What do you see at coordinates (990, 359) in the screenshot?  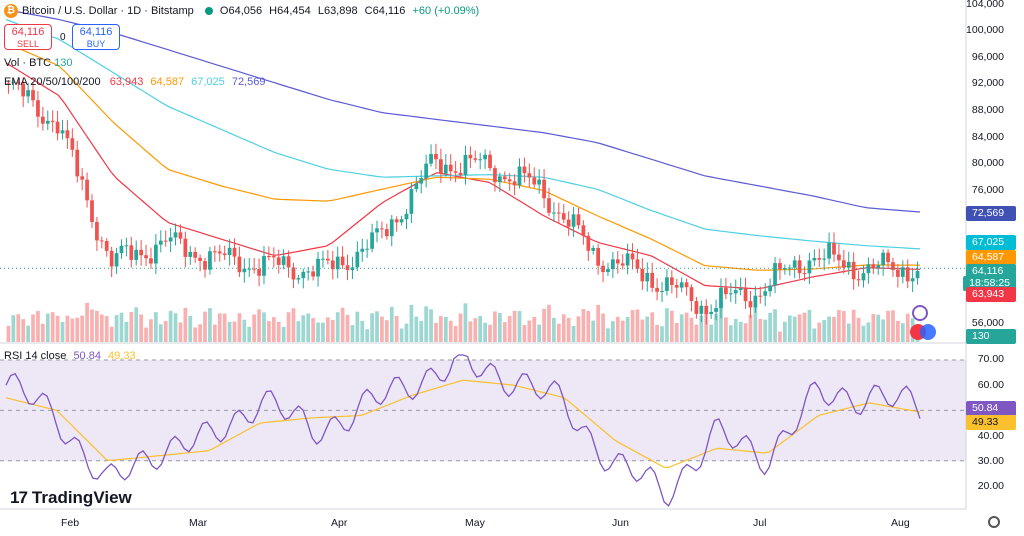 I see `rsi-tick: 70.00` at bounding box center [990, 359].